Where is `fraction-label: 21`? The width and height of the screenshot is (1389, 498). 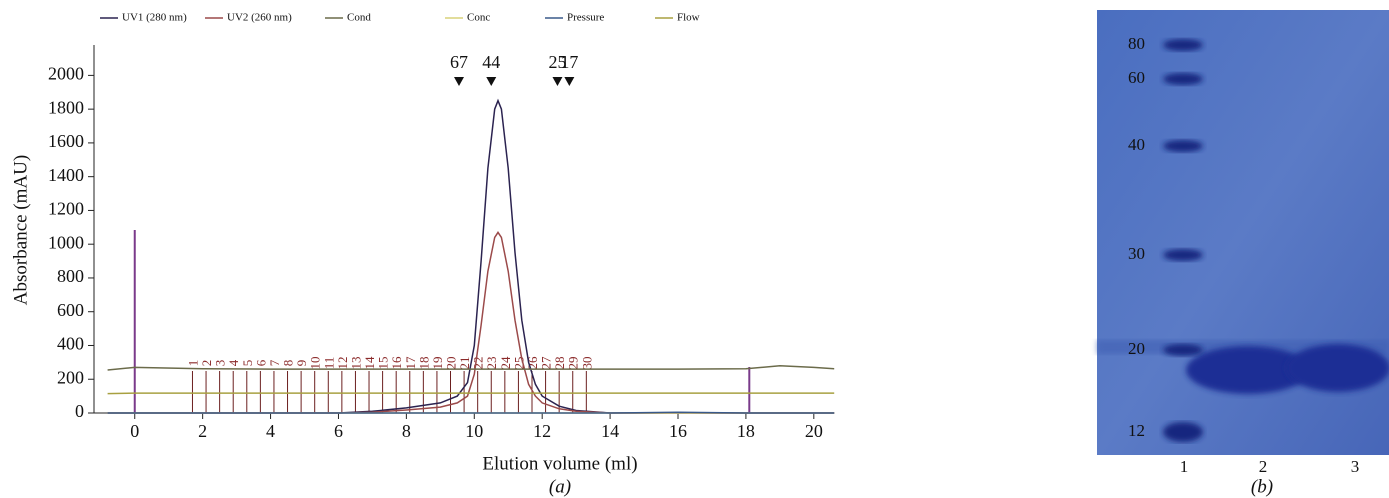
fraction-label: 21 is located at coordinates (464, 363).